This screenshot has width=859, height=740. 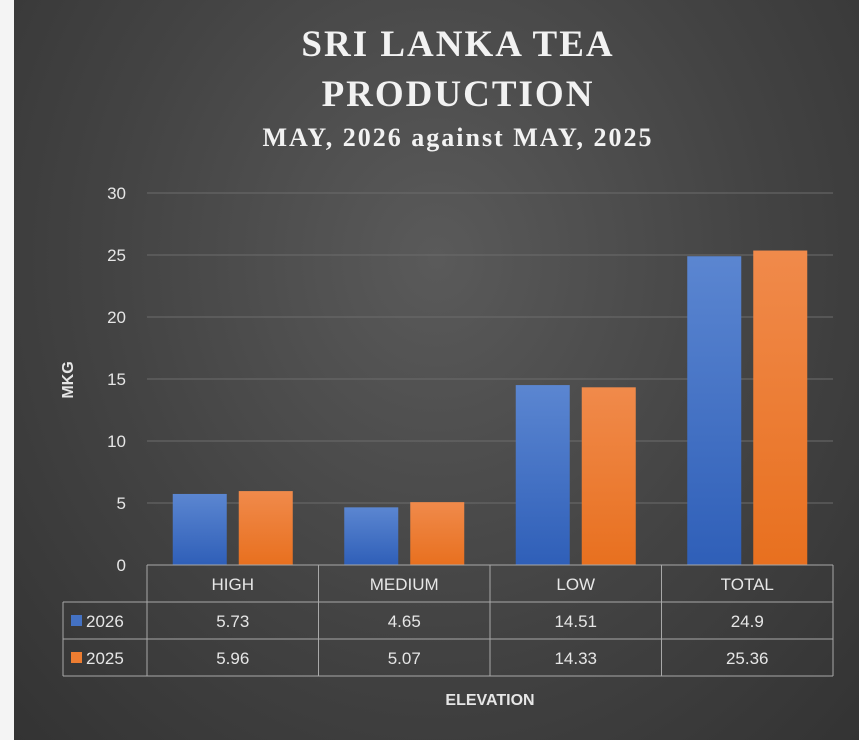 I want to click on x-category-label: LOW, so click(x=575, y=584).